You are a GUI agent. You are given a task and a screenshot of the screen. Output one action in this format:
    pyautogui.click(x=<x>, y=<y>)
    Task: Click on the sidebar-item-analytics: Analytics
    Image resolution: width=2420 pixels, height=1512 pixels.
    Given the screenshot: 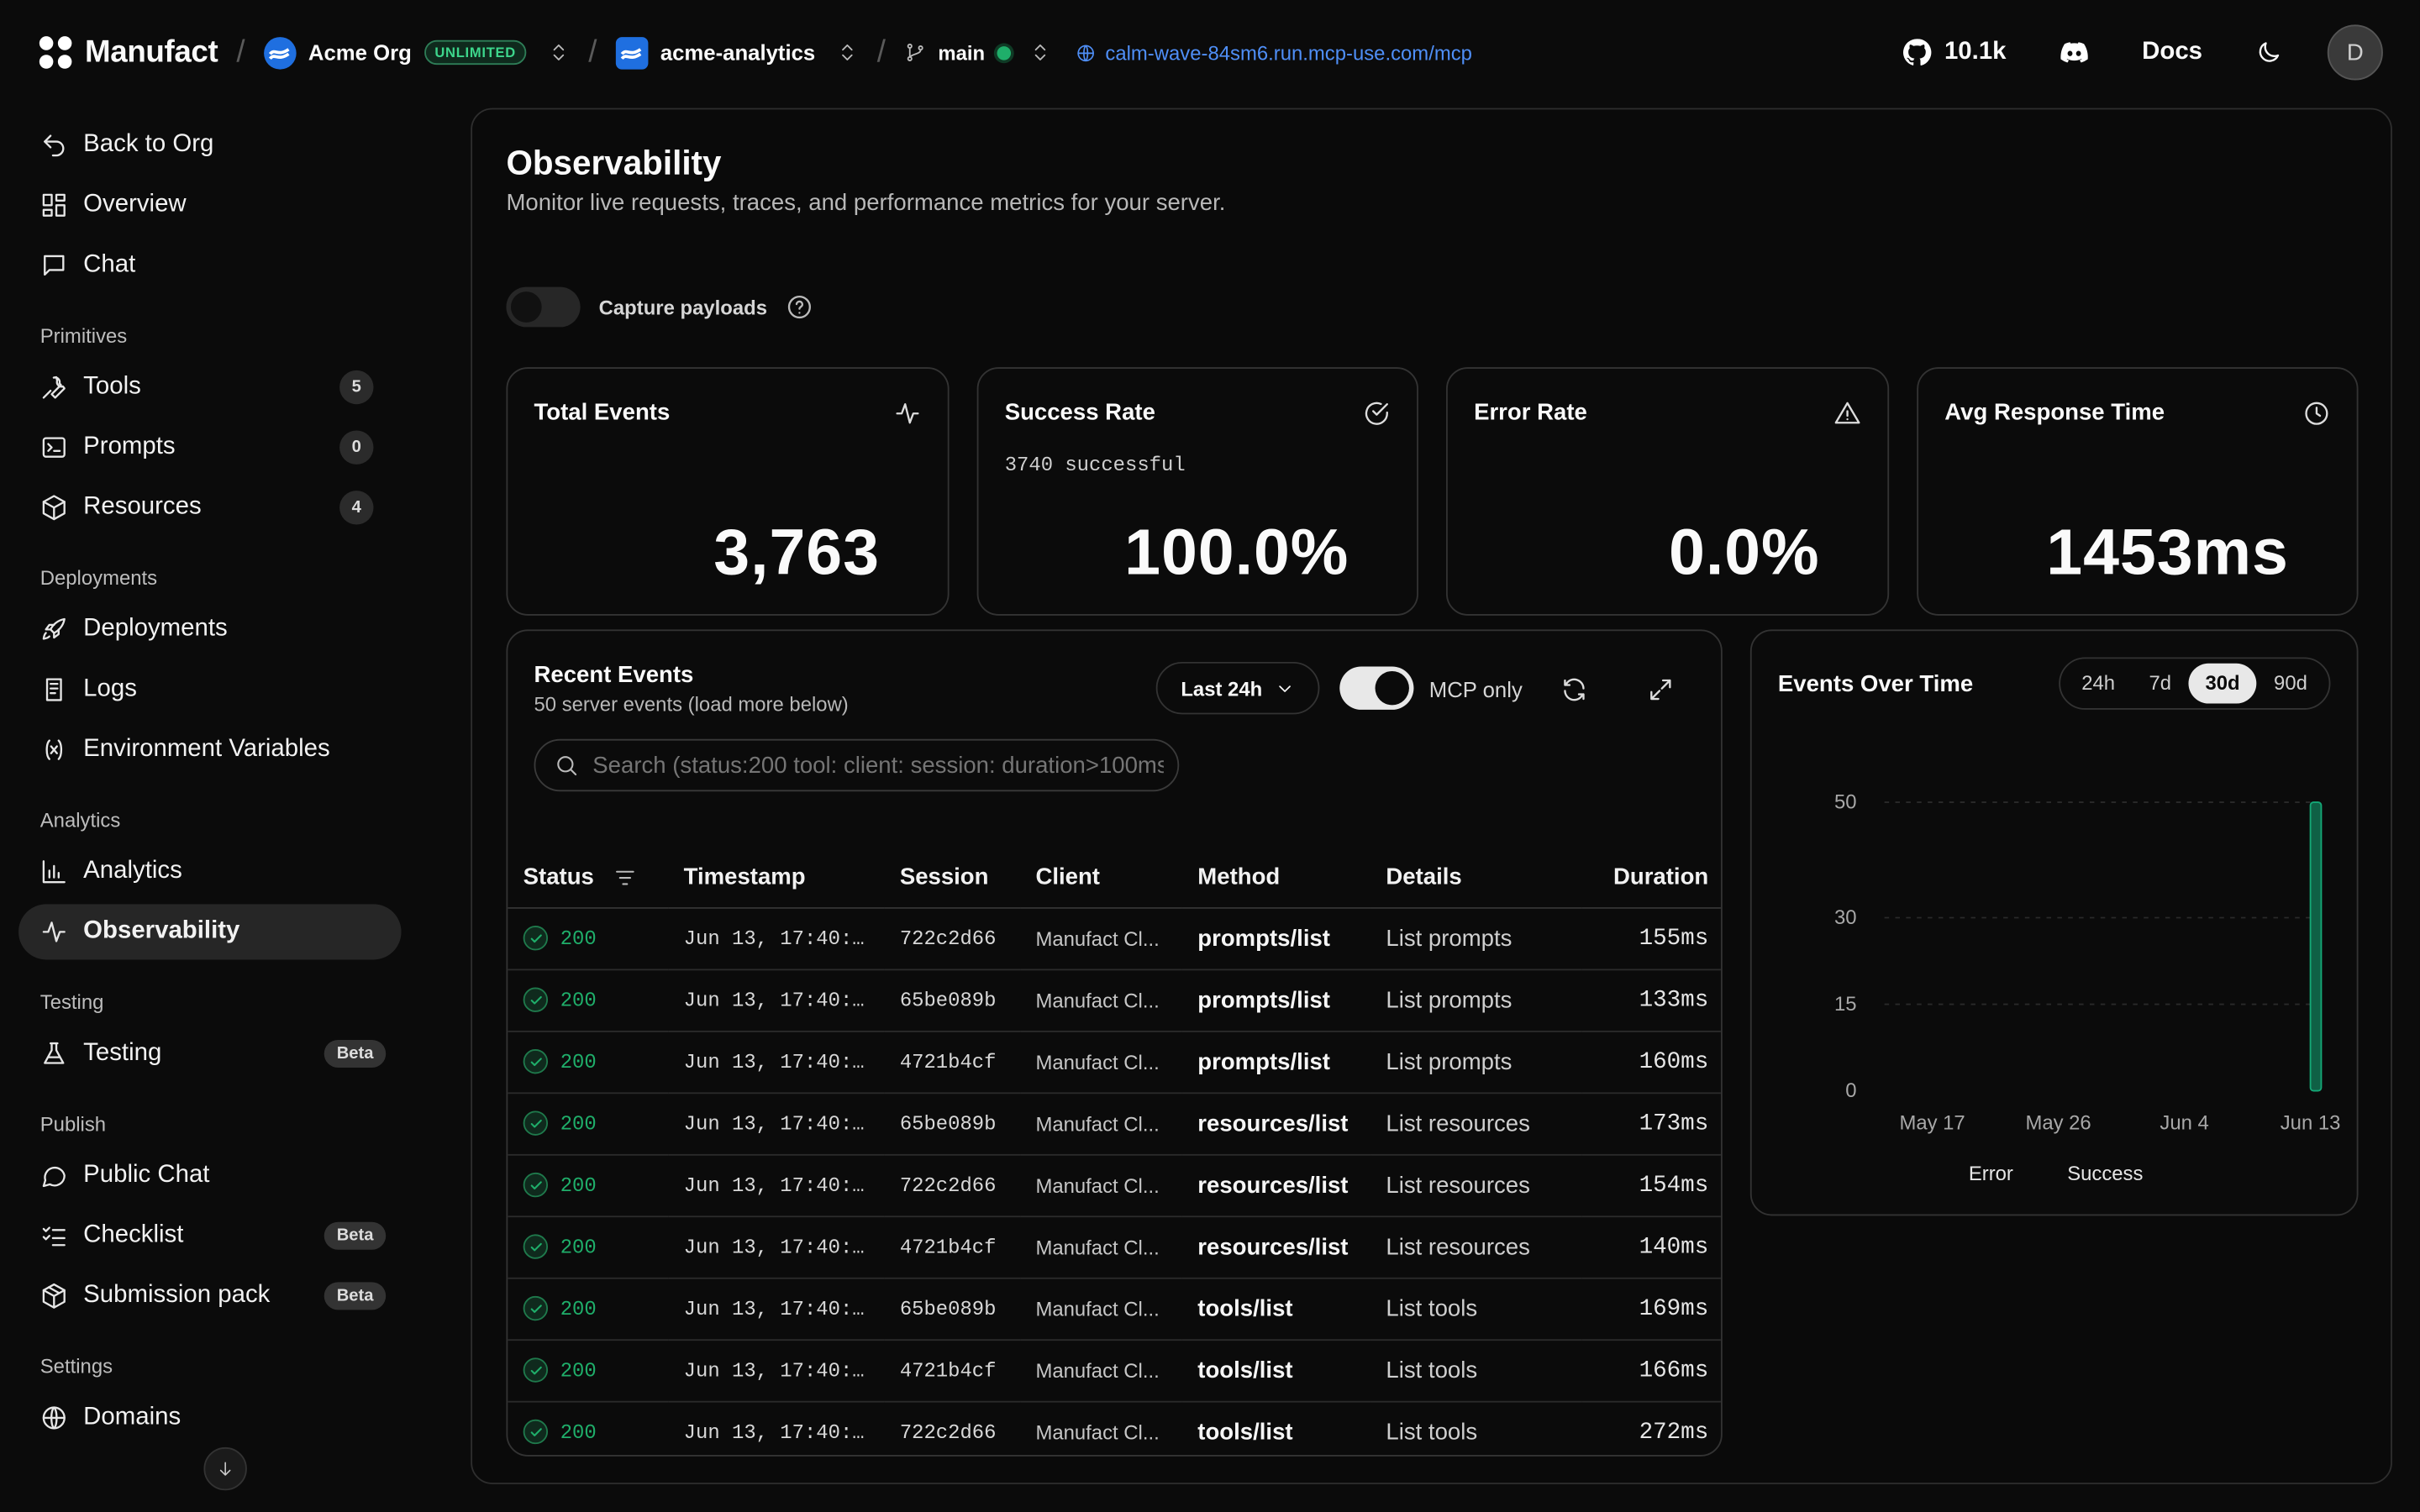 What is the action you would take?
    pyautogui.click(x=210, y=872)
    